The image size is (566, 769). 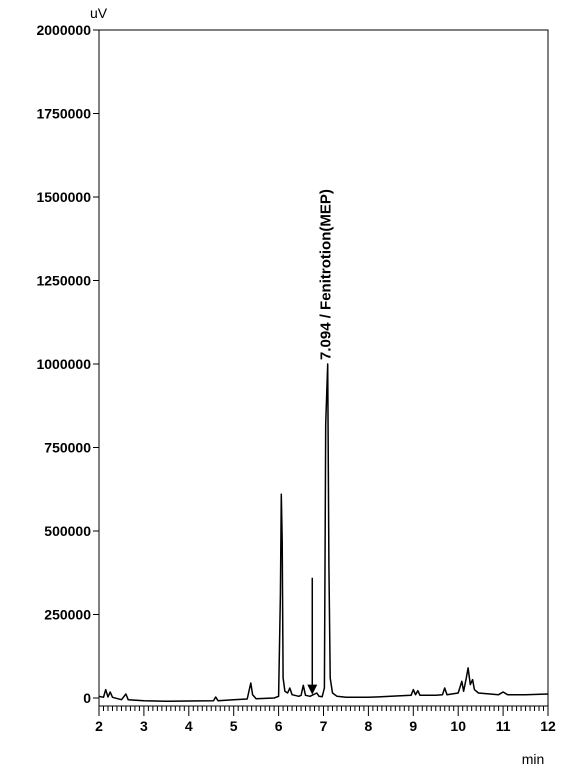 I want to click on x-tick-label: 9, so click(x=413, y=726).